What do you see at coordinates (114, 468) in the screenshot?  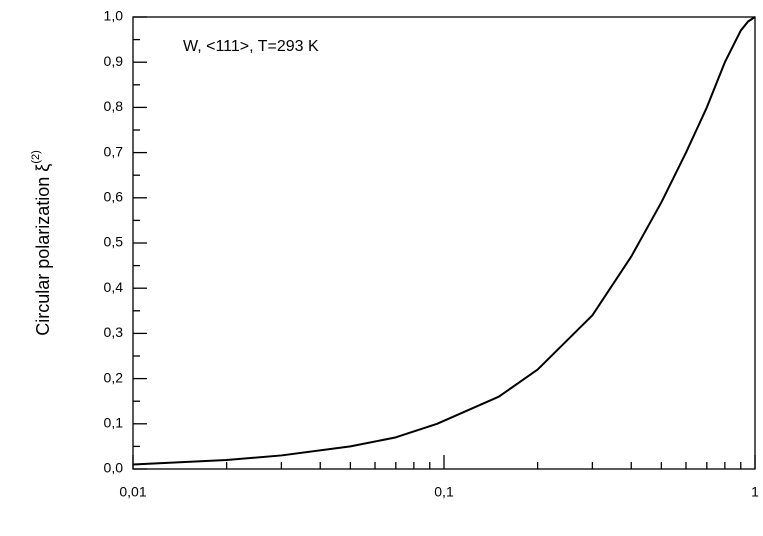 I see `y-tick-label: 0,0` at bounding box center [114, 468].